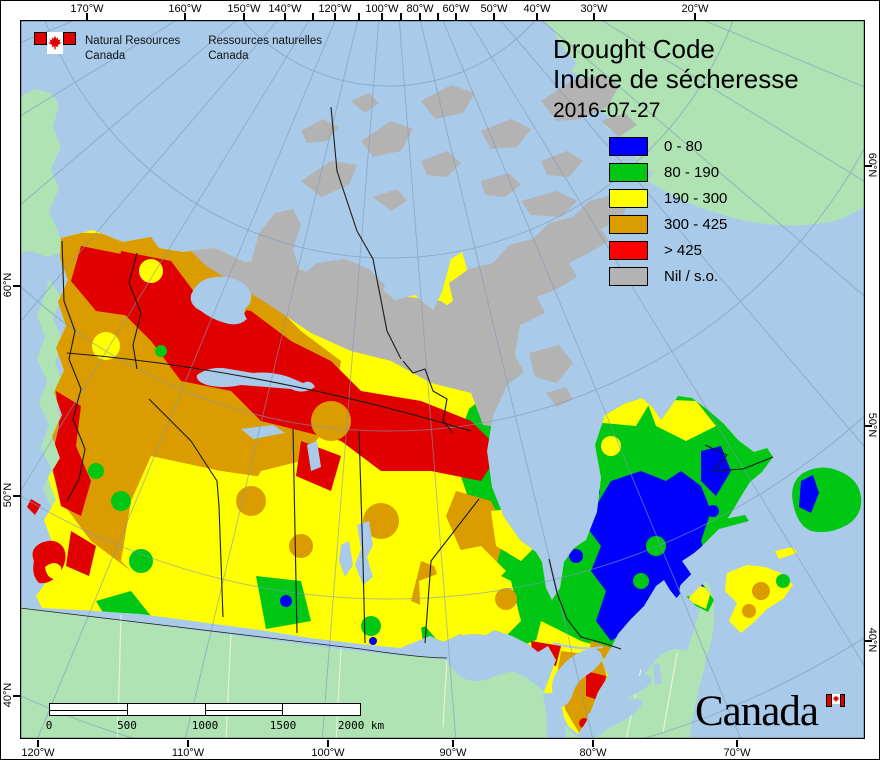 Image resolution: width=880 pixels, height=760 pixels. I want to click on longitude-label: 110°W, so click(188, 753).